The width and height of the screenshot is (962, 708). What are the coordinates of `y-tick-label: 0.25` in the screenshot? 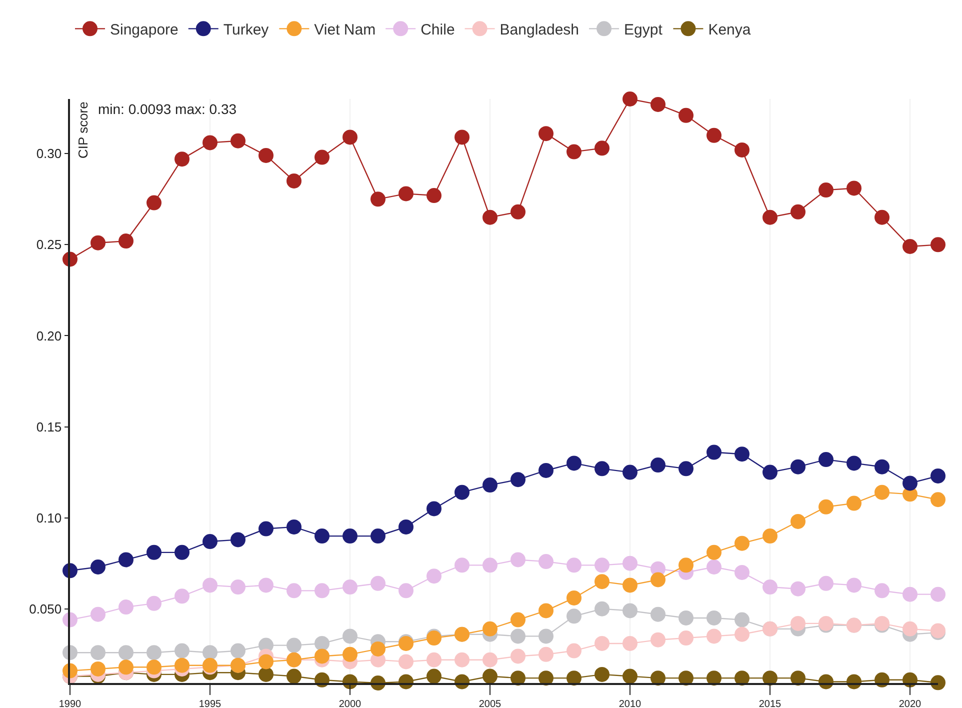 It's located at (49, 244).